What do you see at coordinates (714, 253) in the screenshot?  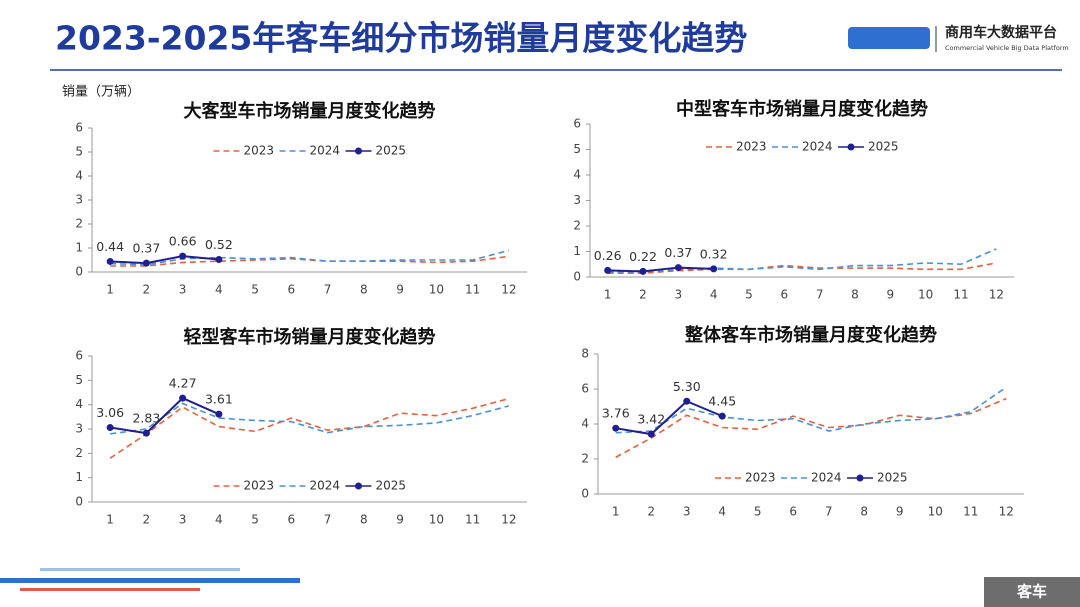 I see `data-label: 0.32` at bounding box center [714, 253].